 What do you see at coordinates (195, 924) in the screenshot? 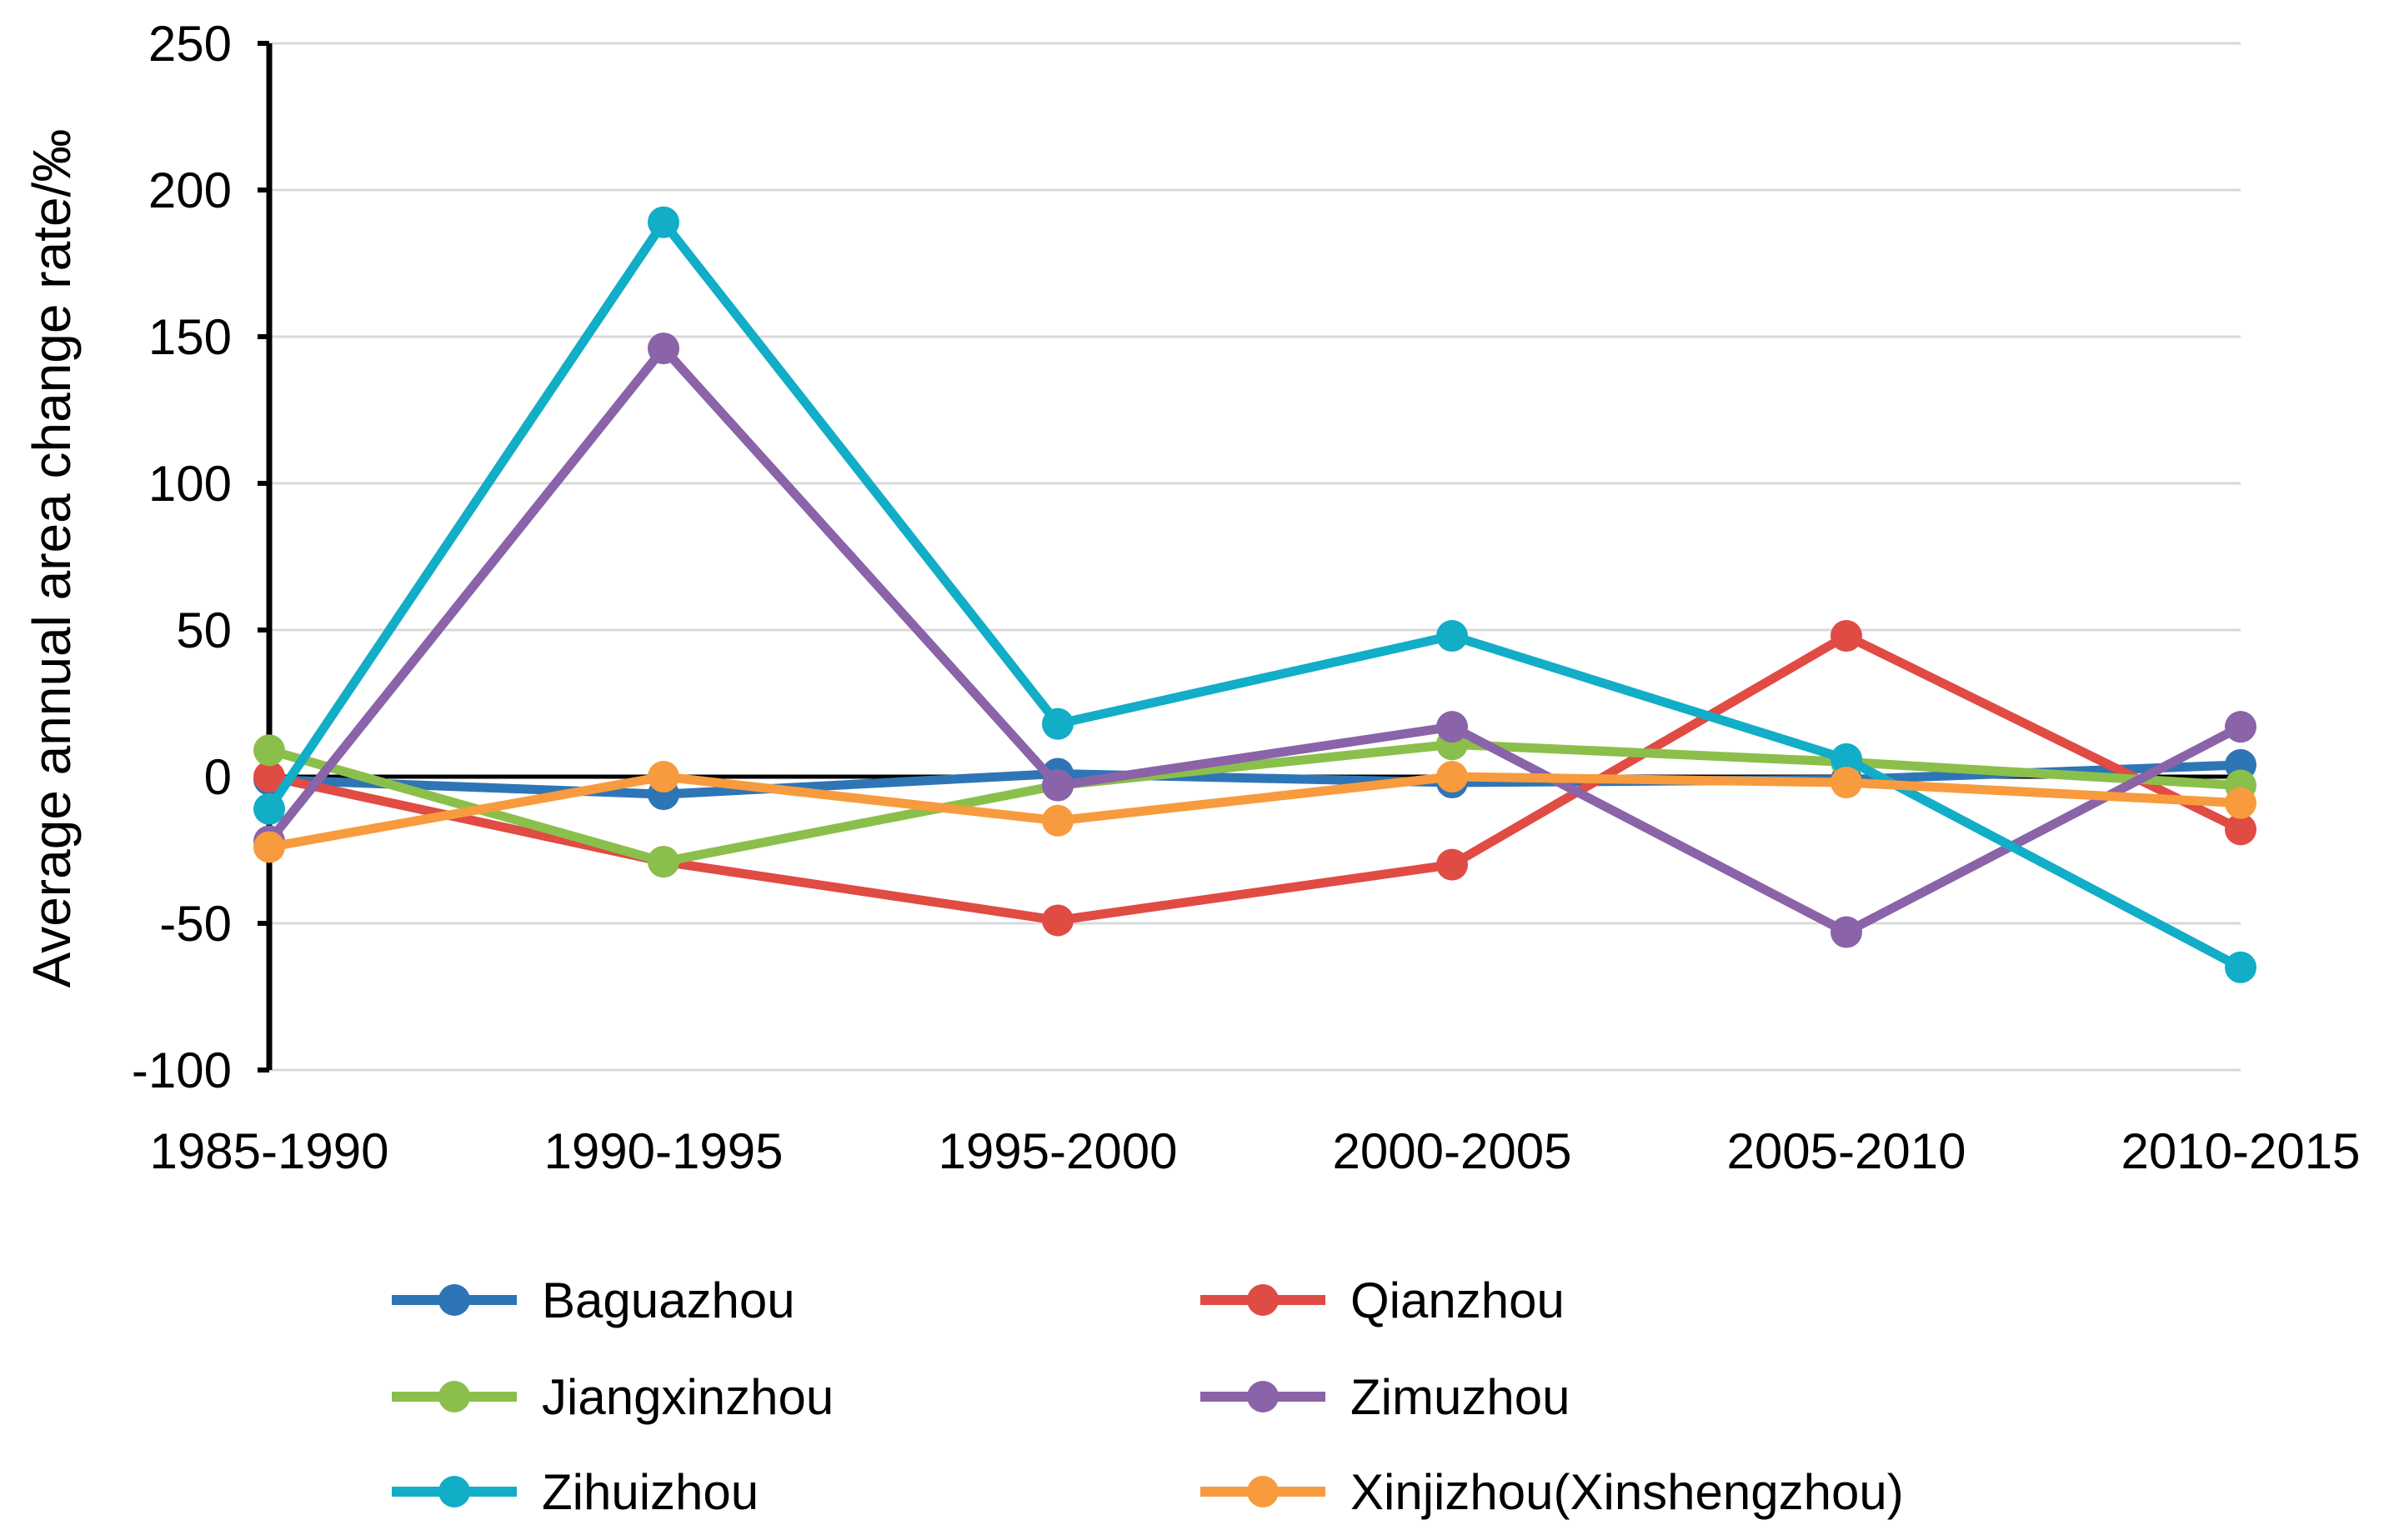
I see `y-tick-label: -50` at bounding box center [195, 924].